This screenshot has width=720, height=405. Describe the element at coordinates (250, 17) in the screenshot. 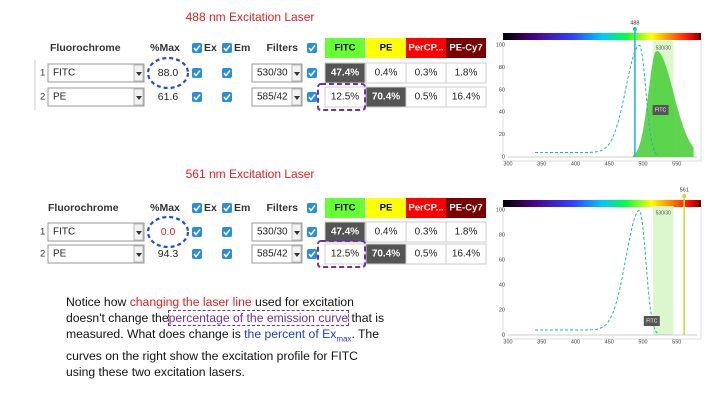

I see `panel-title: 488 nm Excitation Laser` at that location.